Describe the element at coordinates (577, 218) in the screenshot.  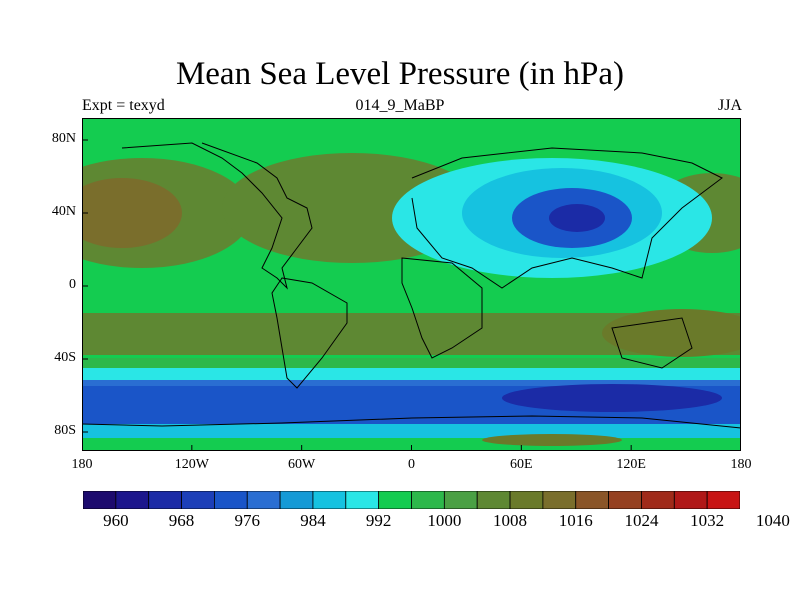
I see `asian-low-core` at that location.